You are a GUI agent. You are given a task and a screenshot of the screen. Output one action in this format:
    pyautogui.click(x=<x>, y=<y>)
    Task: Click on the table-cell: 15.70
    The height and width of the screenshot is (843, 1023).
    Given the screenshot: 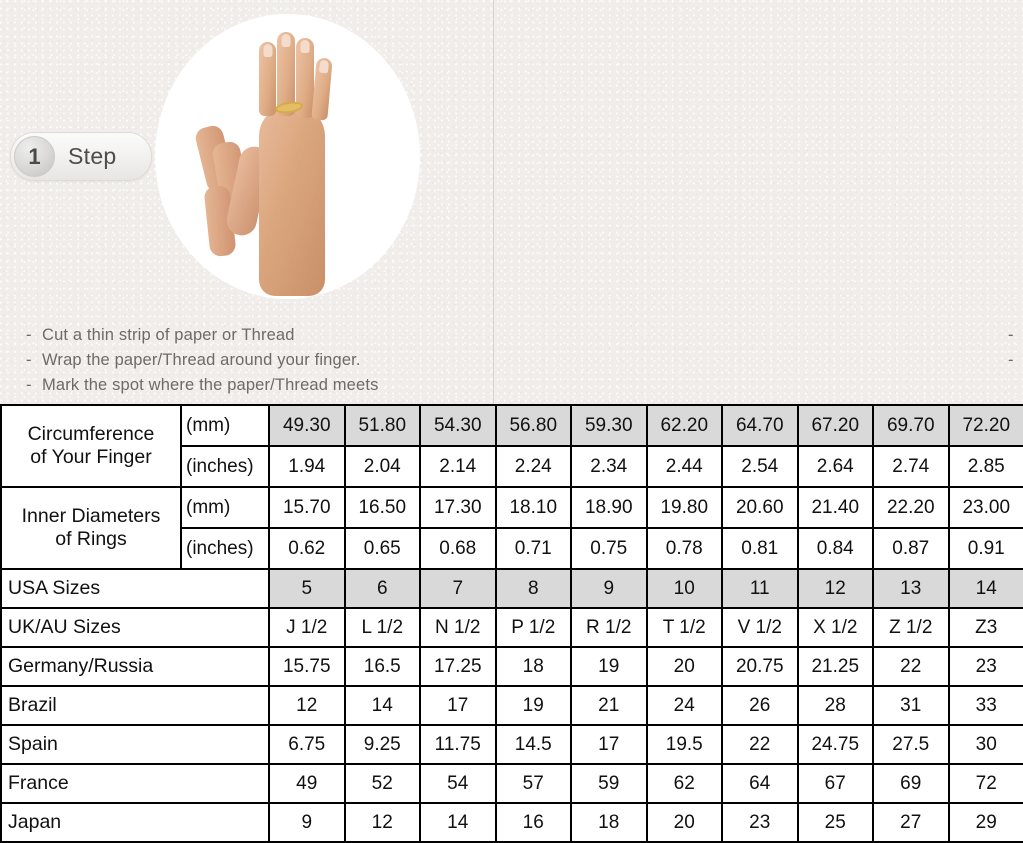 What is the action you would take?
    pyautogui.click(x=307, y=507)
    